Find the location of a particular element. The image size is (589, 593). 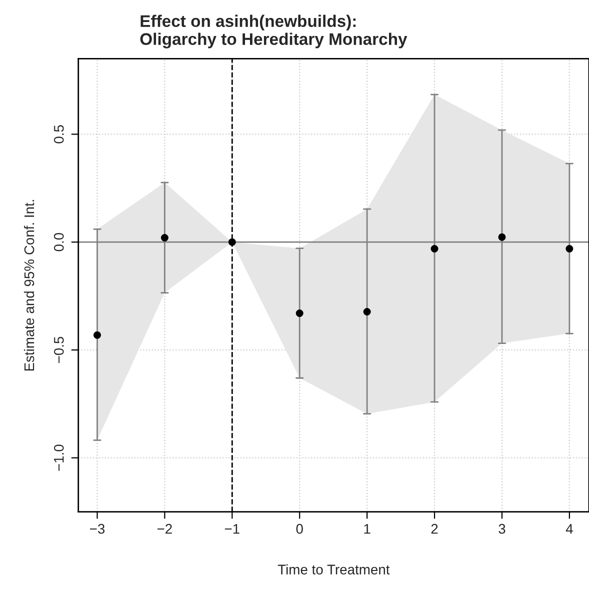

x-tick-label: 3 is located at coordinates (502, 529).